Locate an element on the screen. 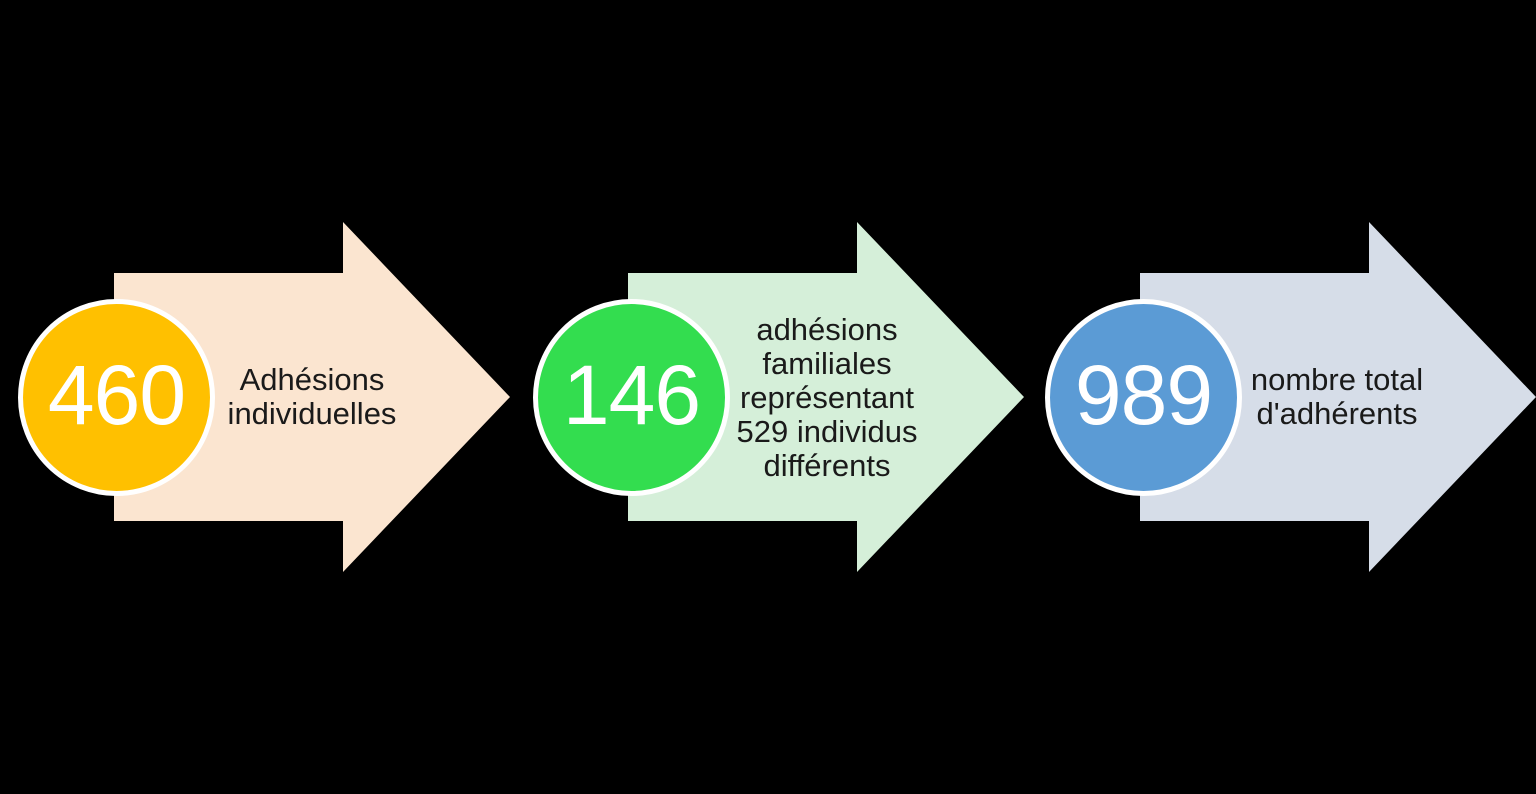 This screenshot has width=1536, height=794. label-individual: Adhésions individuelles is located at coordinates (312, 396).